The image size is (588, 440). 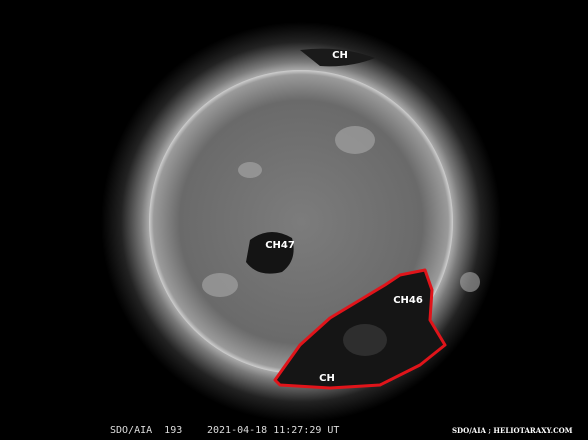 I want to click on credit: SDO/AIA ; HELIOTARAXY.COM, so click(x=512, y=430).